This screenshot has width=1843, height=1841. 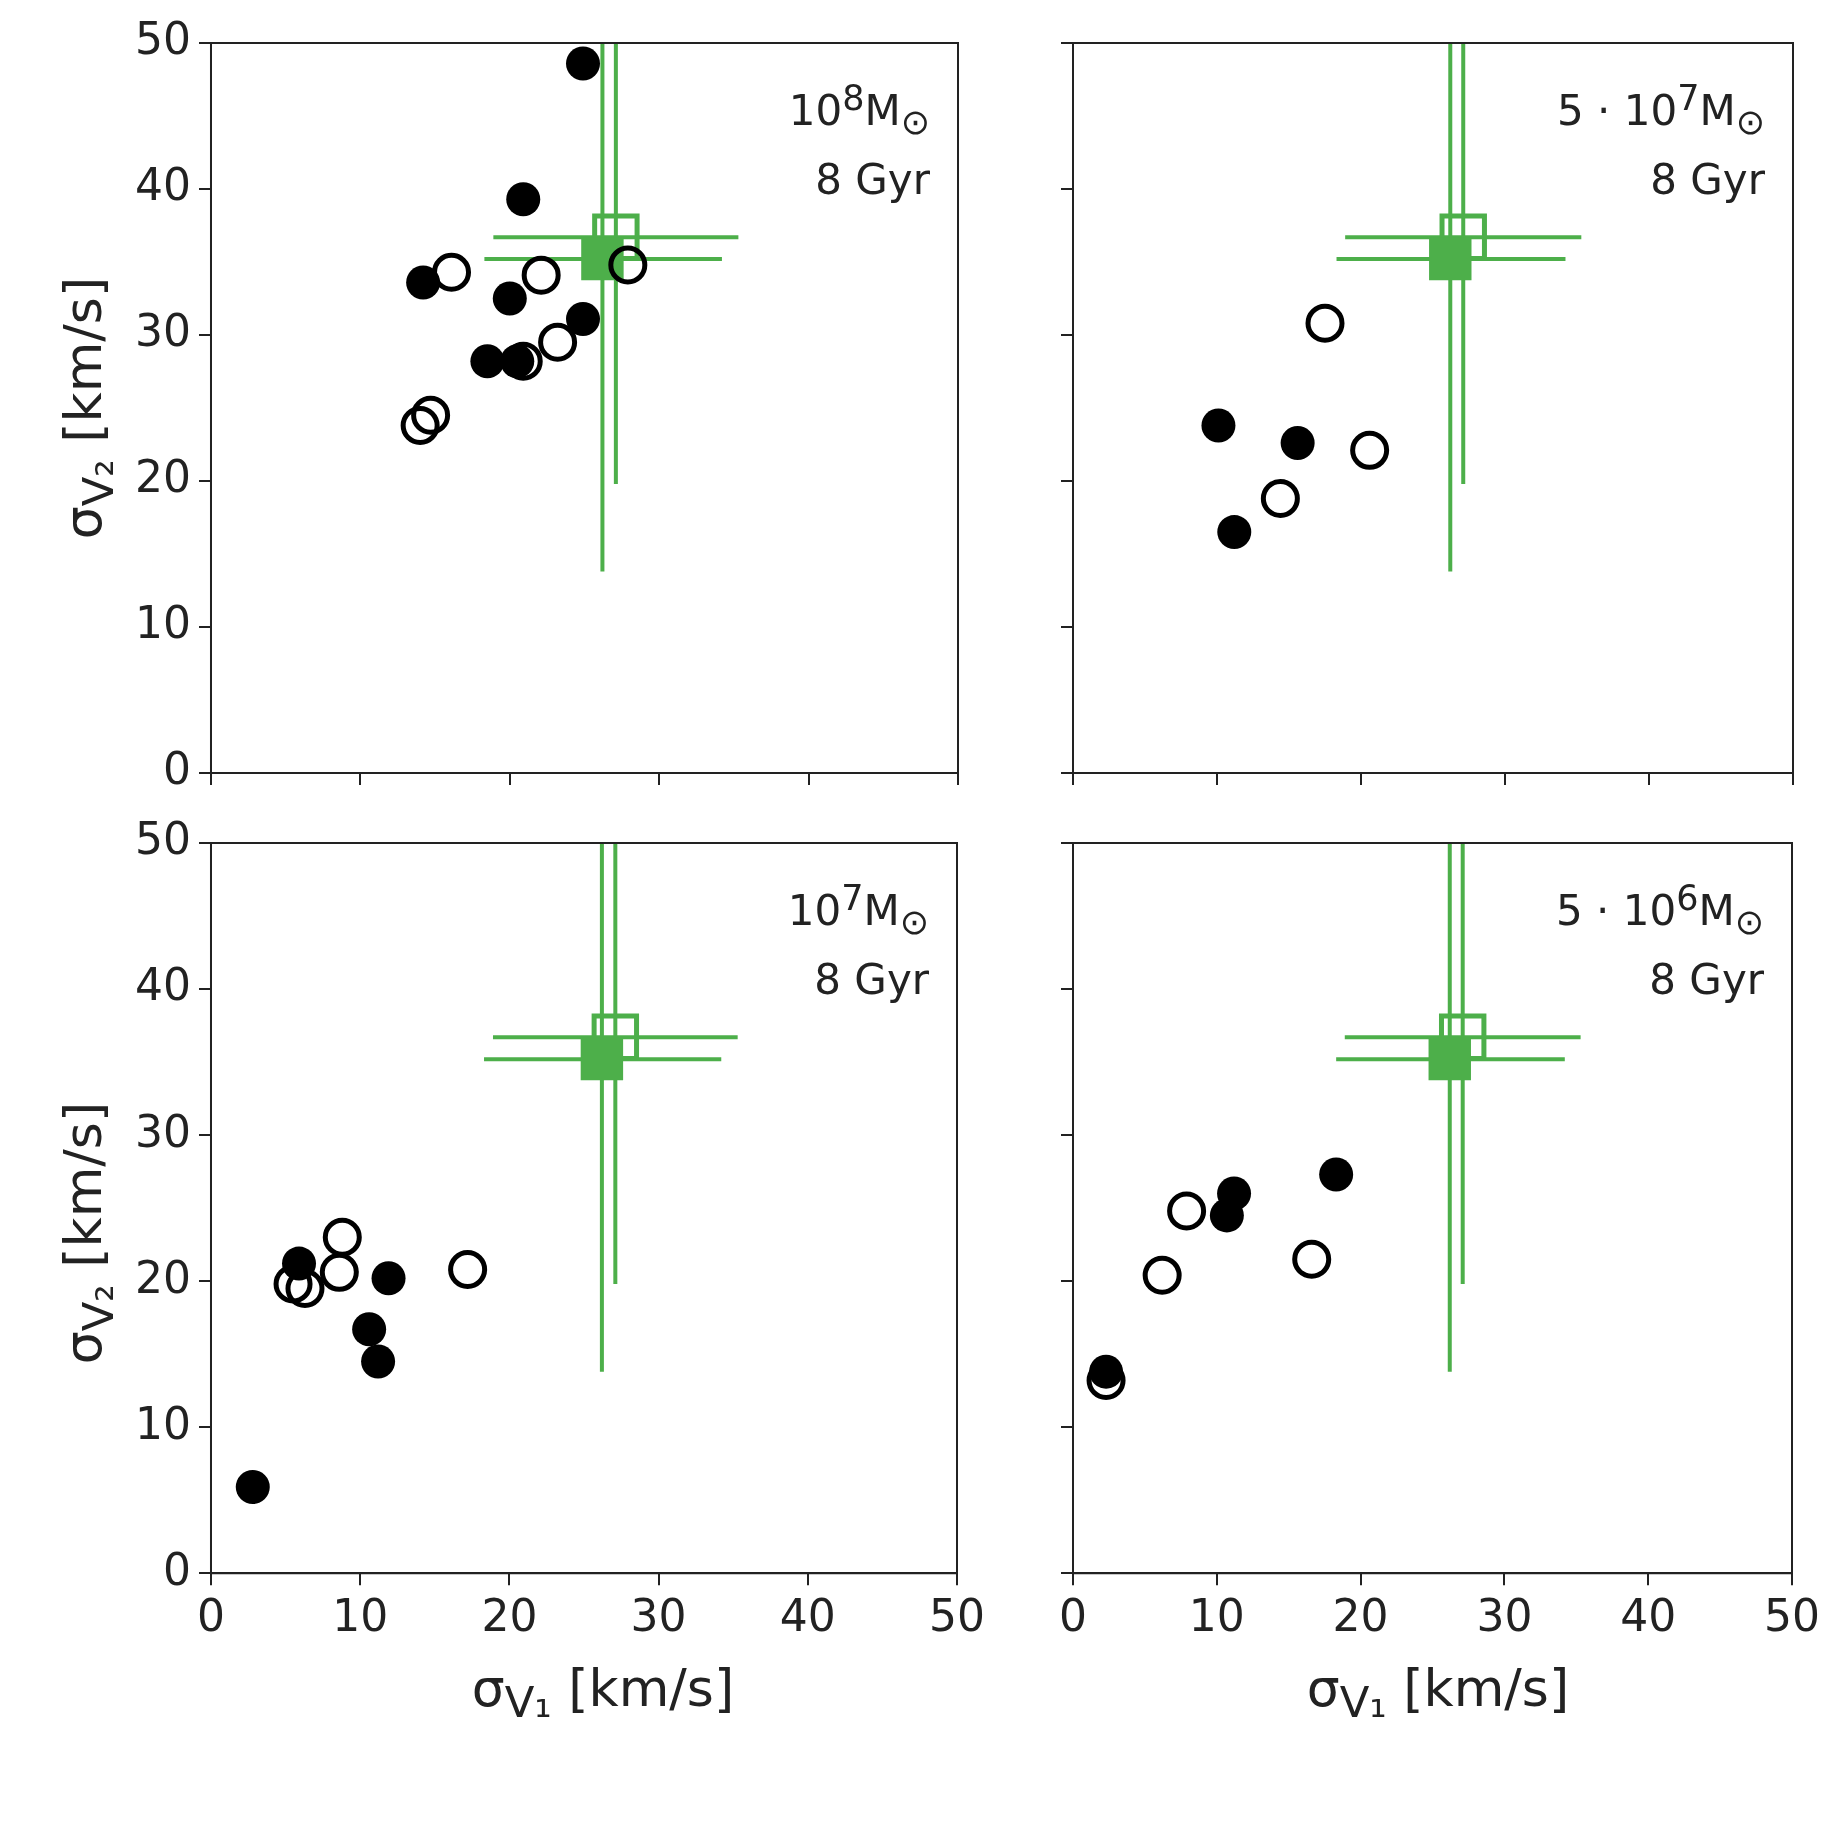 I want to click on annotation: 5 · 10$^{7}$M$_{⊙}$, so click(x=1660, y=111).